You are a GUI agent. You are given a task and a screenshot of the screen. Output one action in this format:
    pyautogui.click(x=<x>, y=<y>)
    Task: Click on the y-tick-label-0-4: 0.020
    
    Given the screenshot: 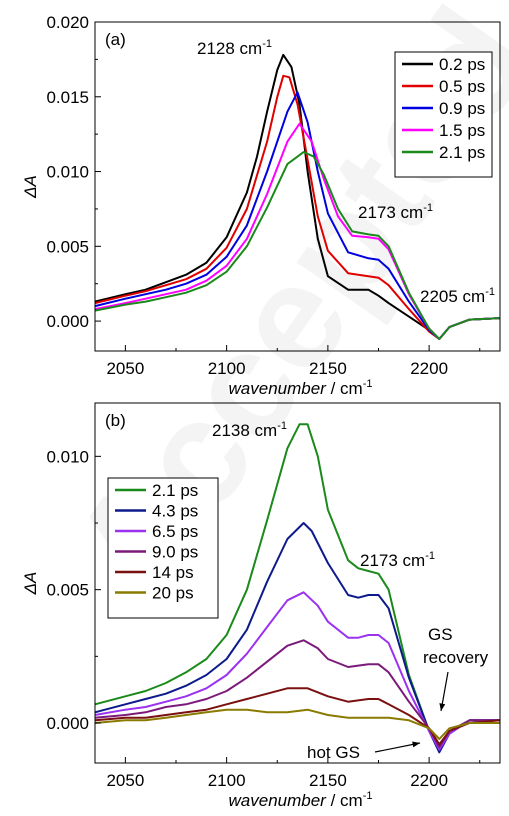 What is the action you would take?
    pyautogui.click(x=67, y=22)
    